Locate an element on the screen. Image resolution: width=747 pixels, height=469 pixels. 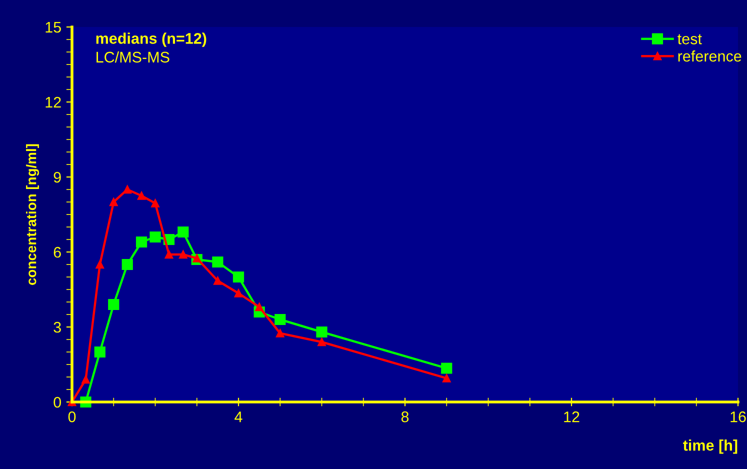
x-axis-title: time [h] is located at coordinates (710, 447).